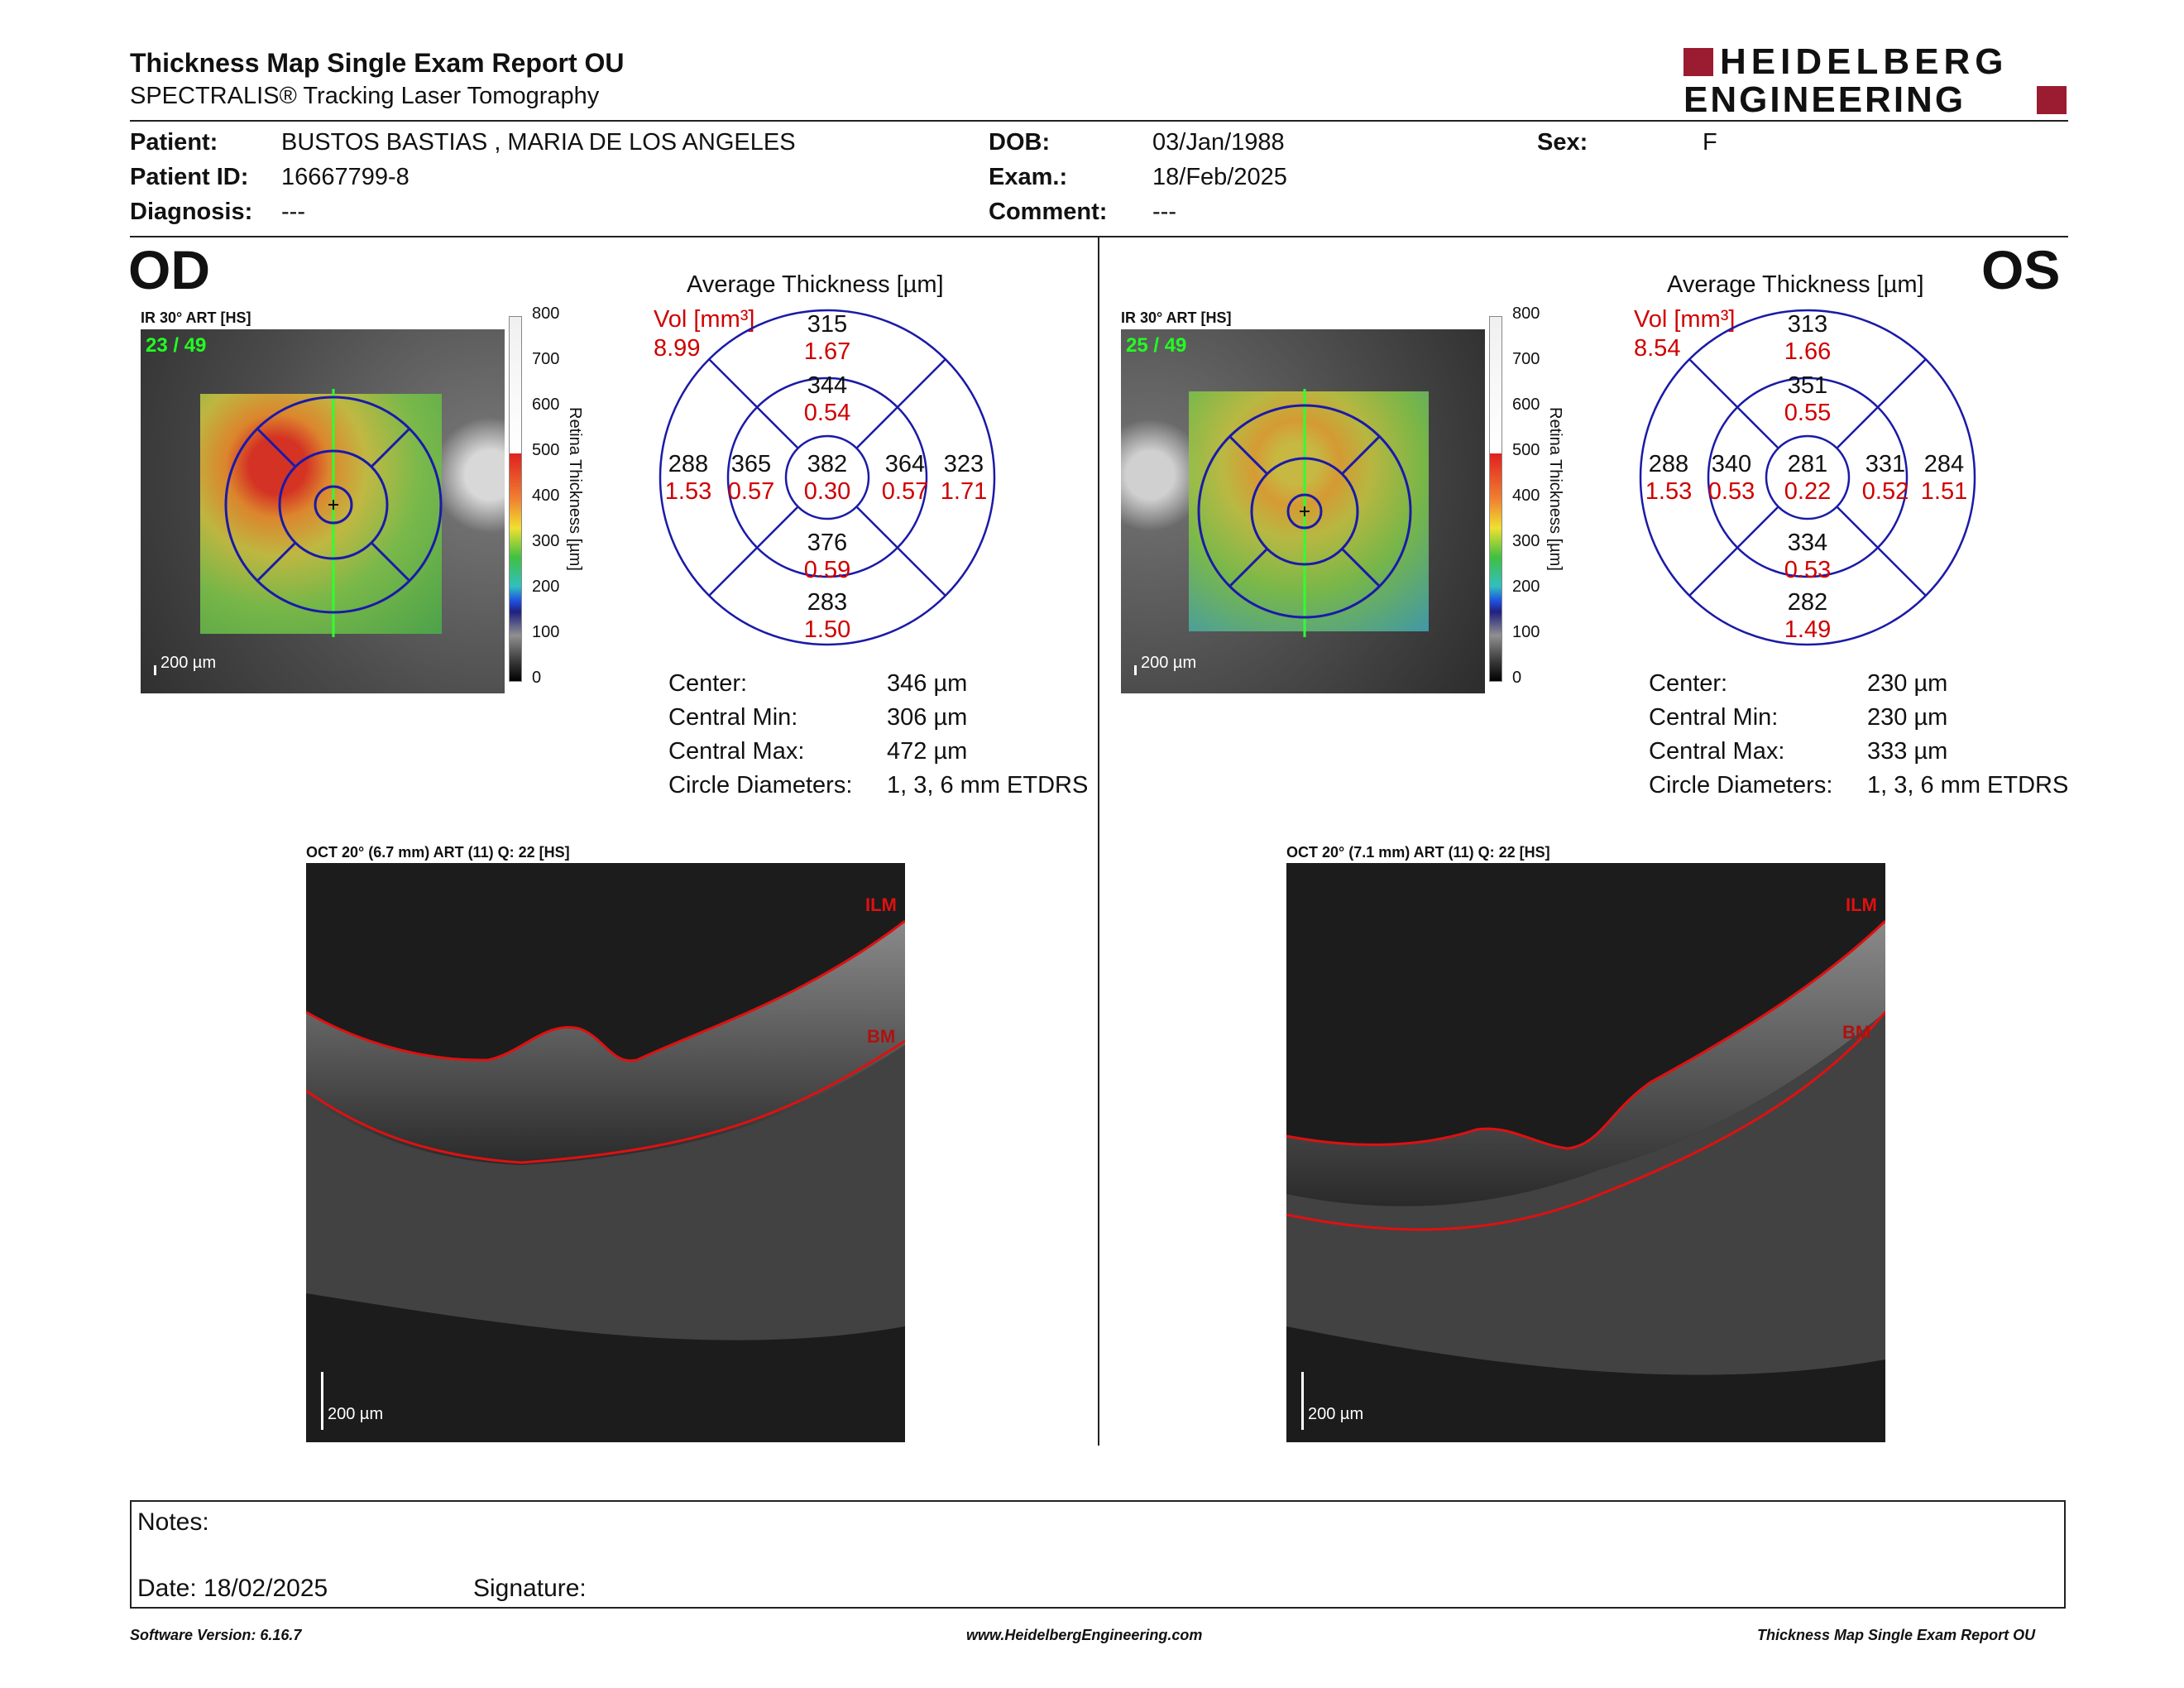 The height and width of the screenshot is (1688, 2184). I want to click on od-tick-800: 800, so click(546, 314).